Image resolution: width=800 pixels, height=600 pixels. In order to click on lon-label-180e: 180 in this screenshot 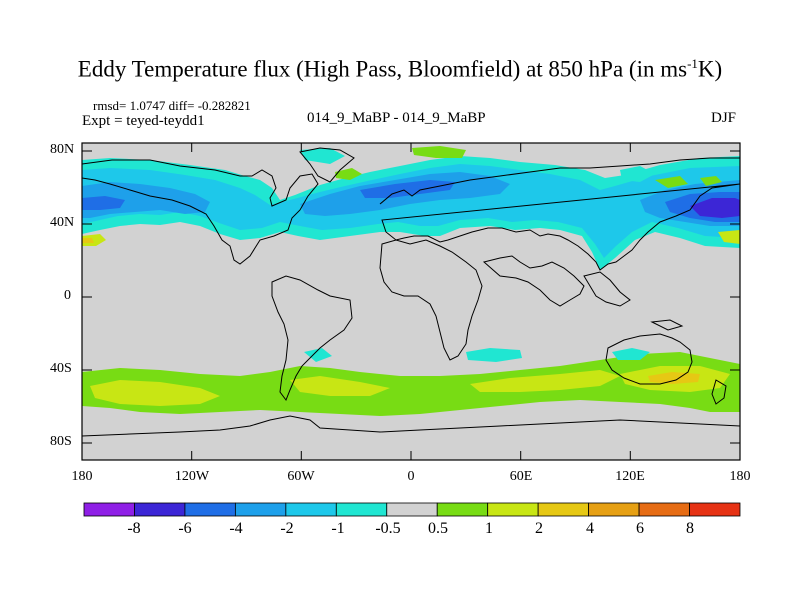, I will do `click(740, 476)`.